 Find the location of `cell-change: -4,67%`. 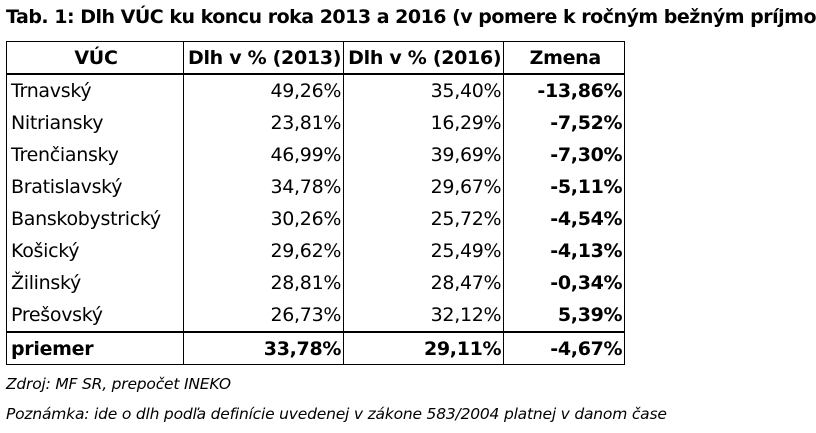

cell-change: -4,67% is located at coordinates (564, 348).